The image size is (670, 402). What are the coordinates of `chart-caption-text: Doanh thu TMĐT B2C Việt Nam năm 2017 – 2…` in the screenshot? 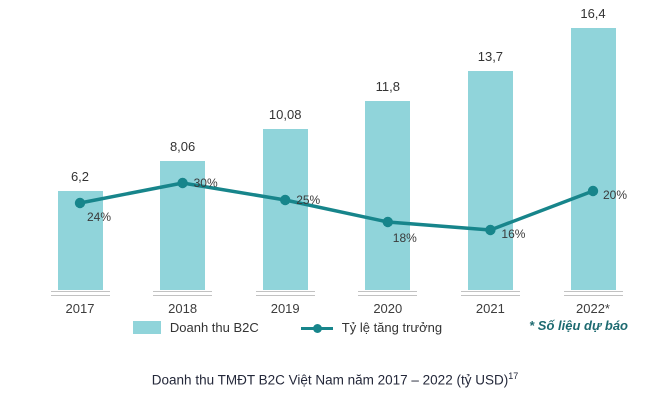 It's located at (330, 380).